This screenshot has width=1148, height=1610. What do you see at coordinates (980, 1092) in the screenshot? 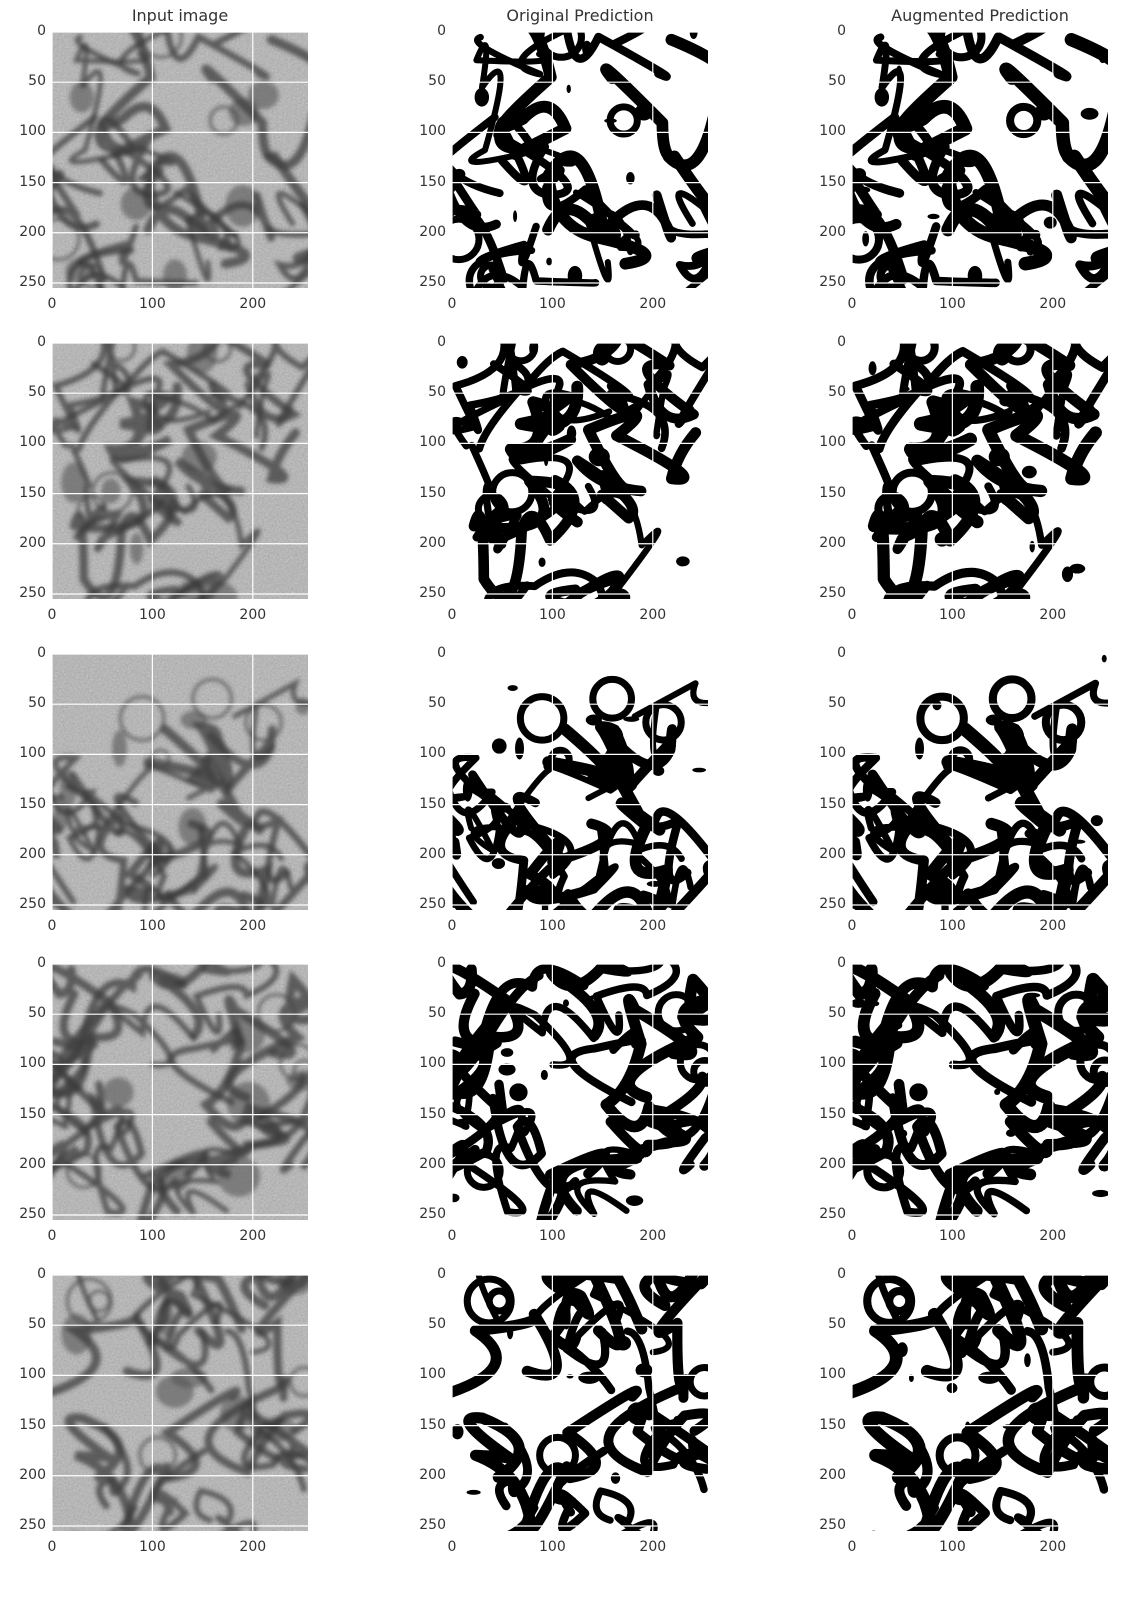
I see `augmented-image-r4` at bounding box center [980, 1092].